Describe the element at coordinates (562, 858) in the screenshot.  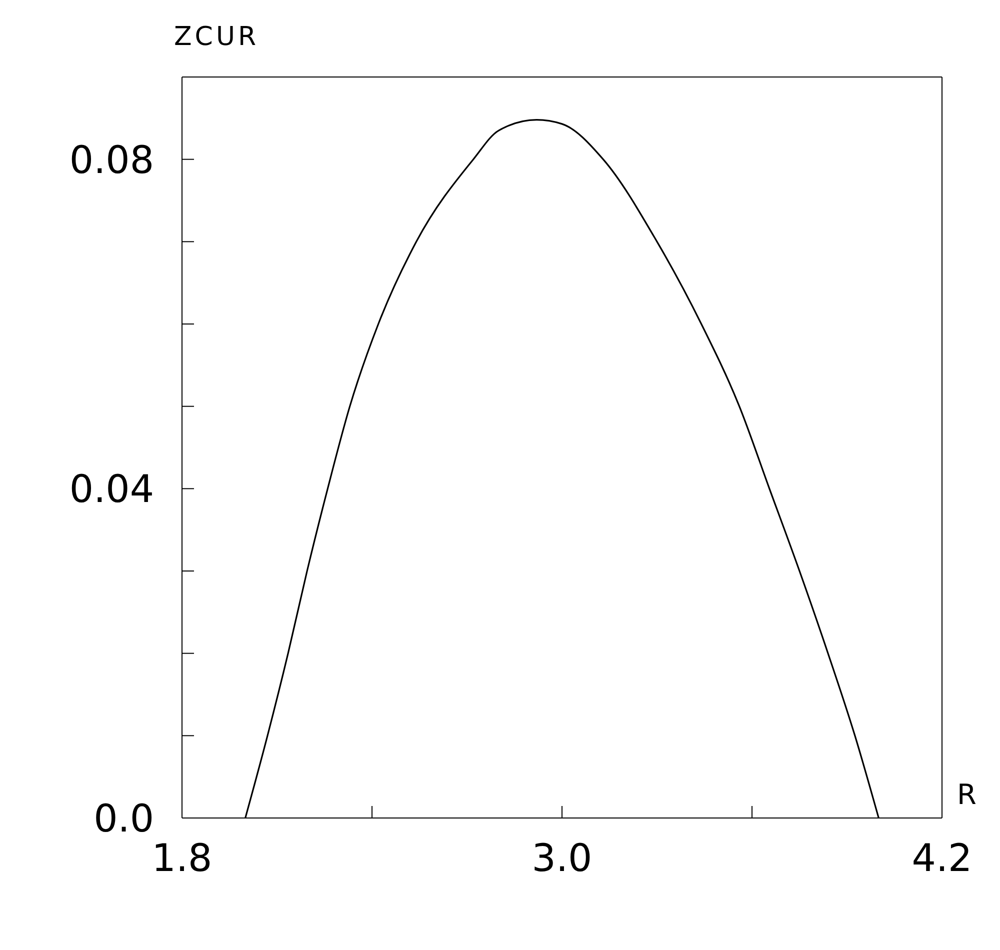
I see `x-tick-label: 3.0` at that location.